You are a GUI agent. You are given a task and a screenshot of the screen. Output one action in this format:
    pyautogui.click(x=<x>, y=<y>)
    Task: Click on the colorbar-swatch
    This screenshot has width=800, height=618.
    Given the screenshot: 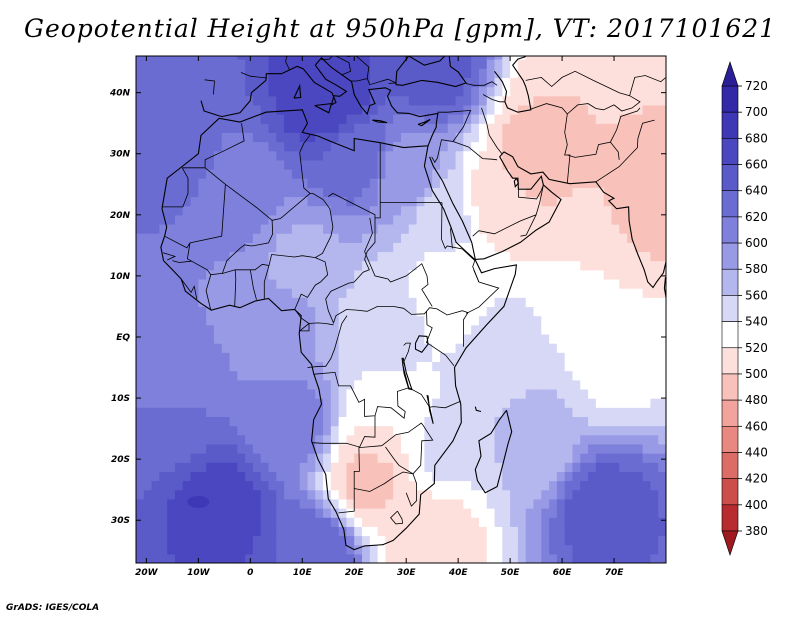 What is the action you would take?
    pyautogui.click(x=730, y=387)
    